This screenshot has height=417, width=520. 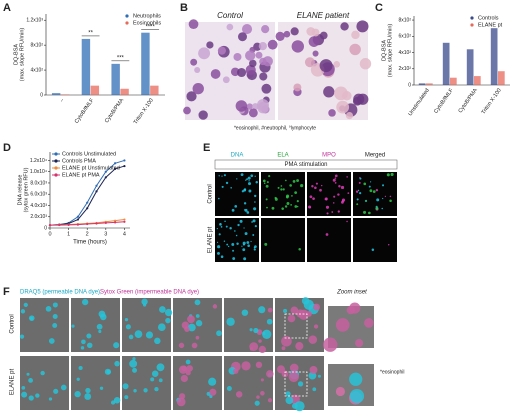 What do you see at coordinates (13, 323) in the screenshot?
I see `row-label: Control` at bounding box center [13, 323].